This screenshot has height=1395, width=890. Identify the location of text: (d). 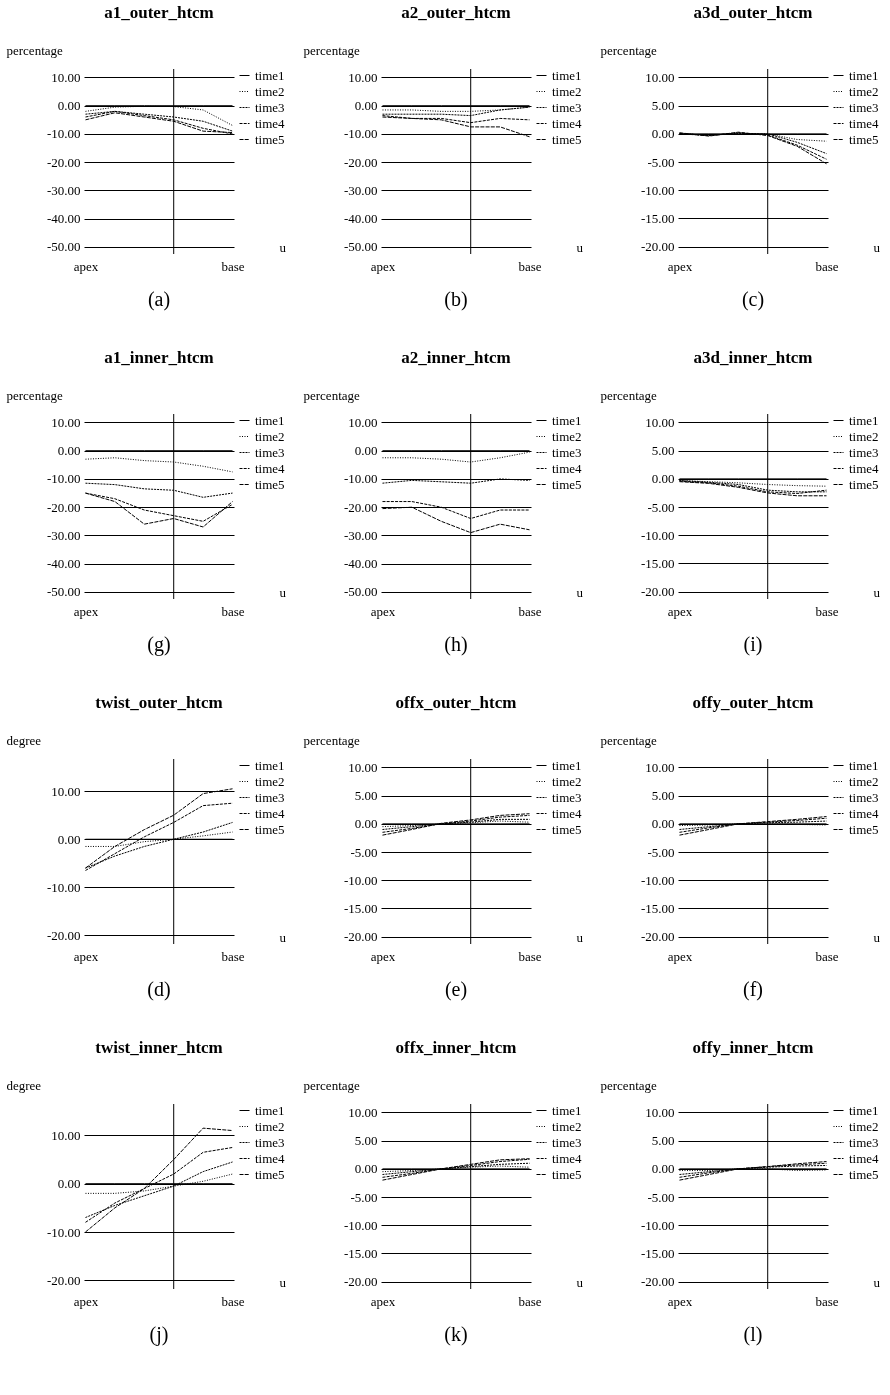
(159, 989).